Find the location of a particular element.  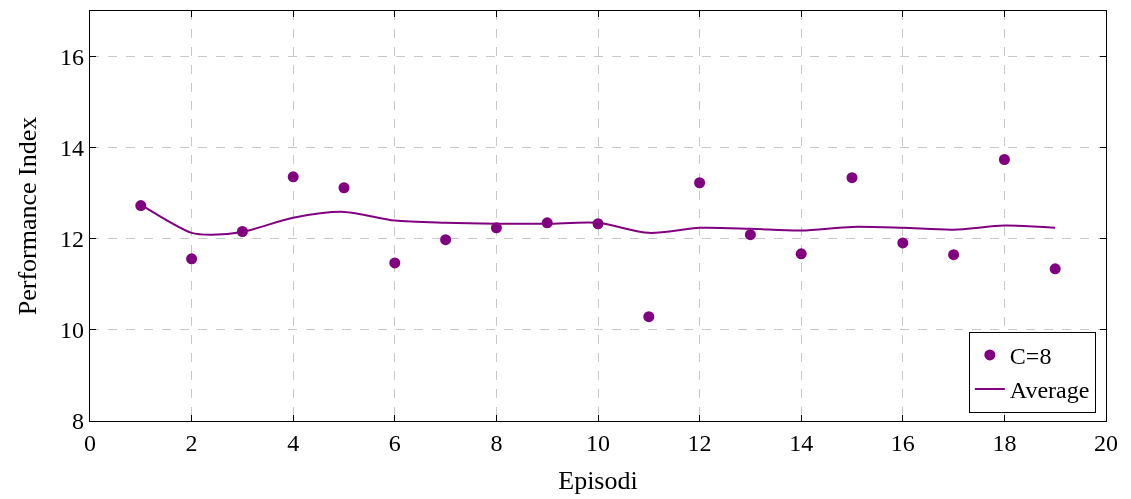

x-tick-label: 4 is located at coordinates (293, 442).